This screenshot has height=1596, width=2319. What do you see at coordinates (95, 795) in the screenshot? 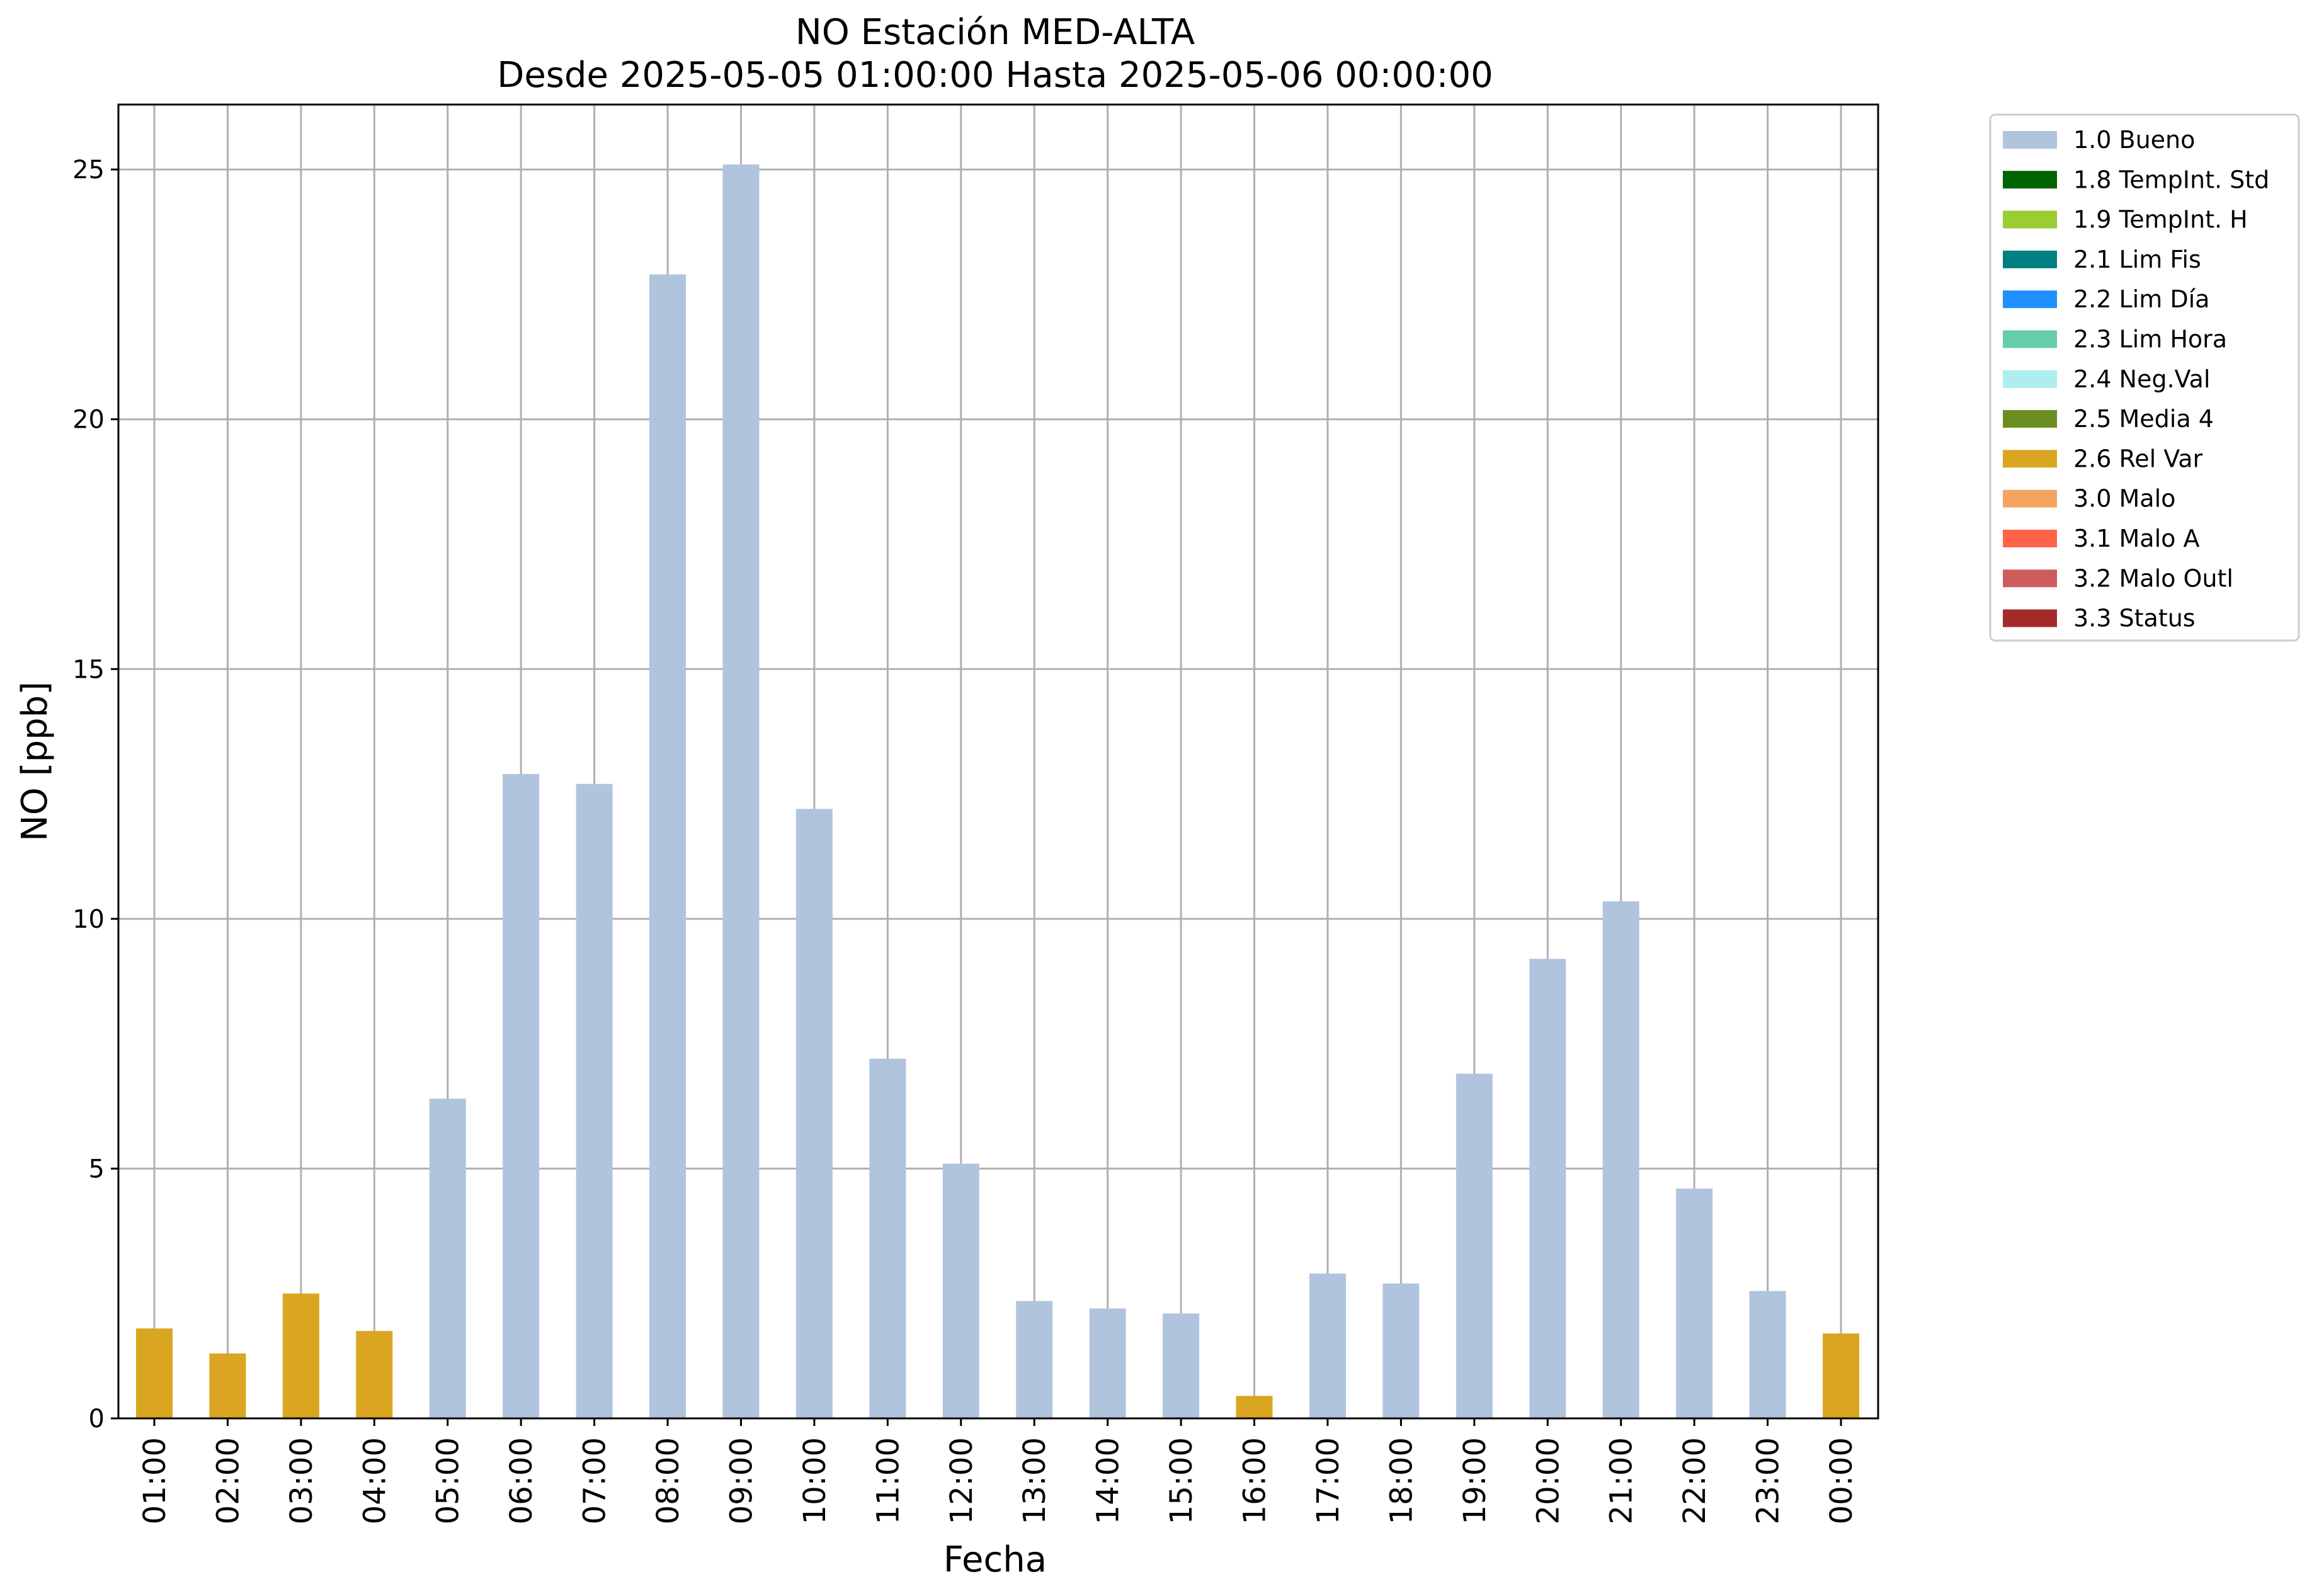
I see `y-ticks: 0 5 10 15 20 25` at bounding box center [95, 795].